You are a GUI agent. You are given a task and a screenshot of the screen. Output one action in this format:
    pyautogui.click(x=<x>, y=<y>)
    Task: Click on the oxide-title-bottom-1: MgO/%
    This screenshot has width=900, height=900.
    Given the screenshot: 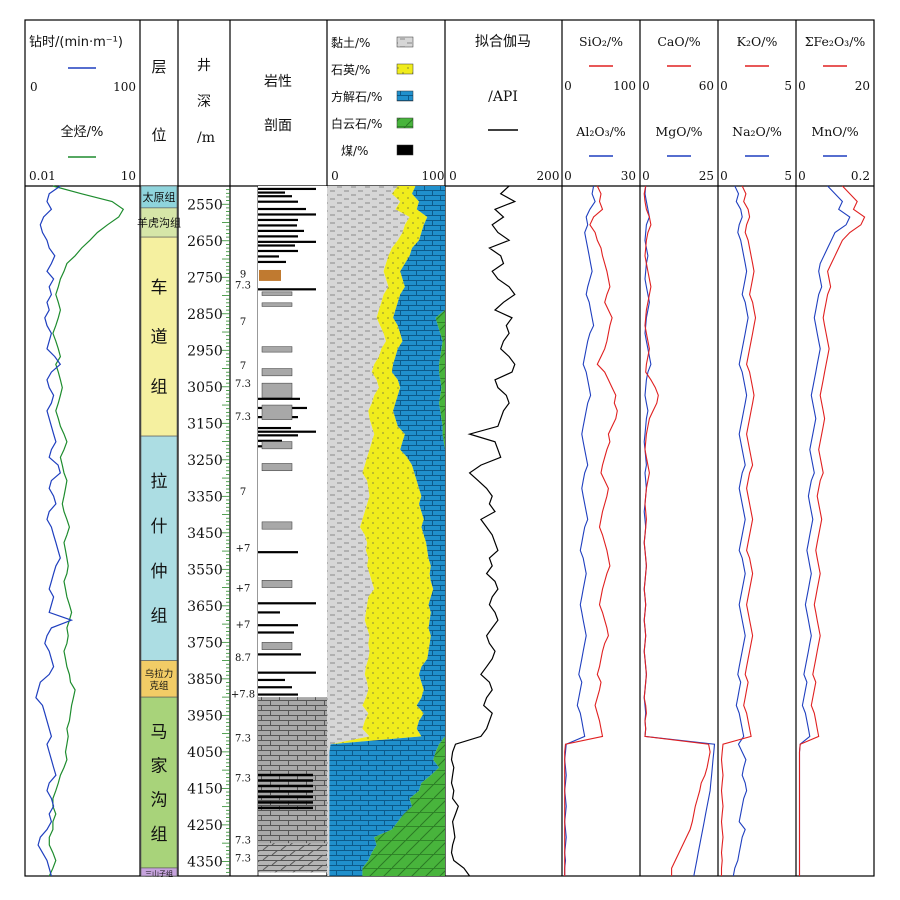 What is the action you would take?
    pyautogui.click(x=678, y=131)
    